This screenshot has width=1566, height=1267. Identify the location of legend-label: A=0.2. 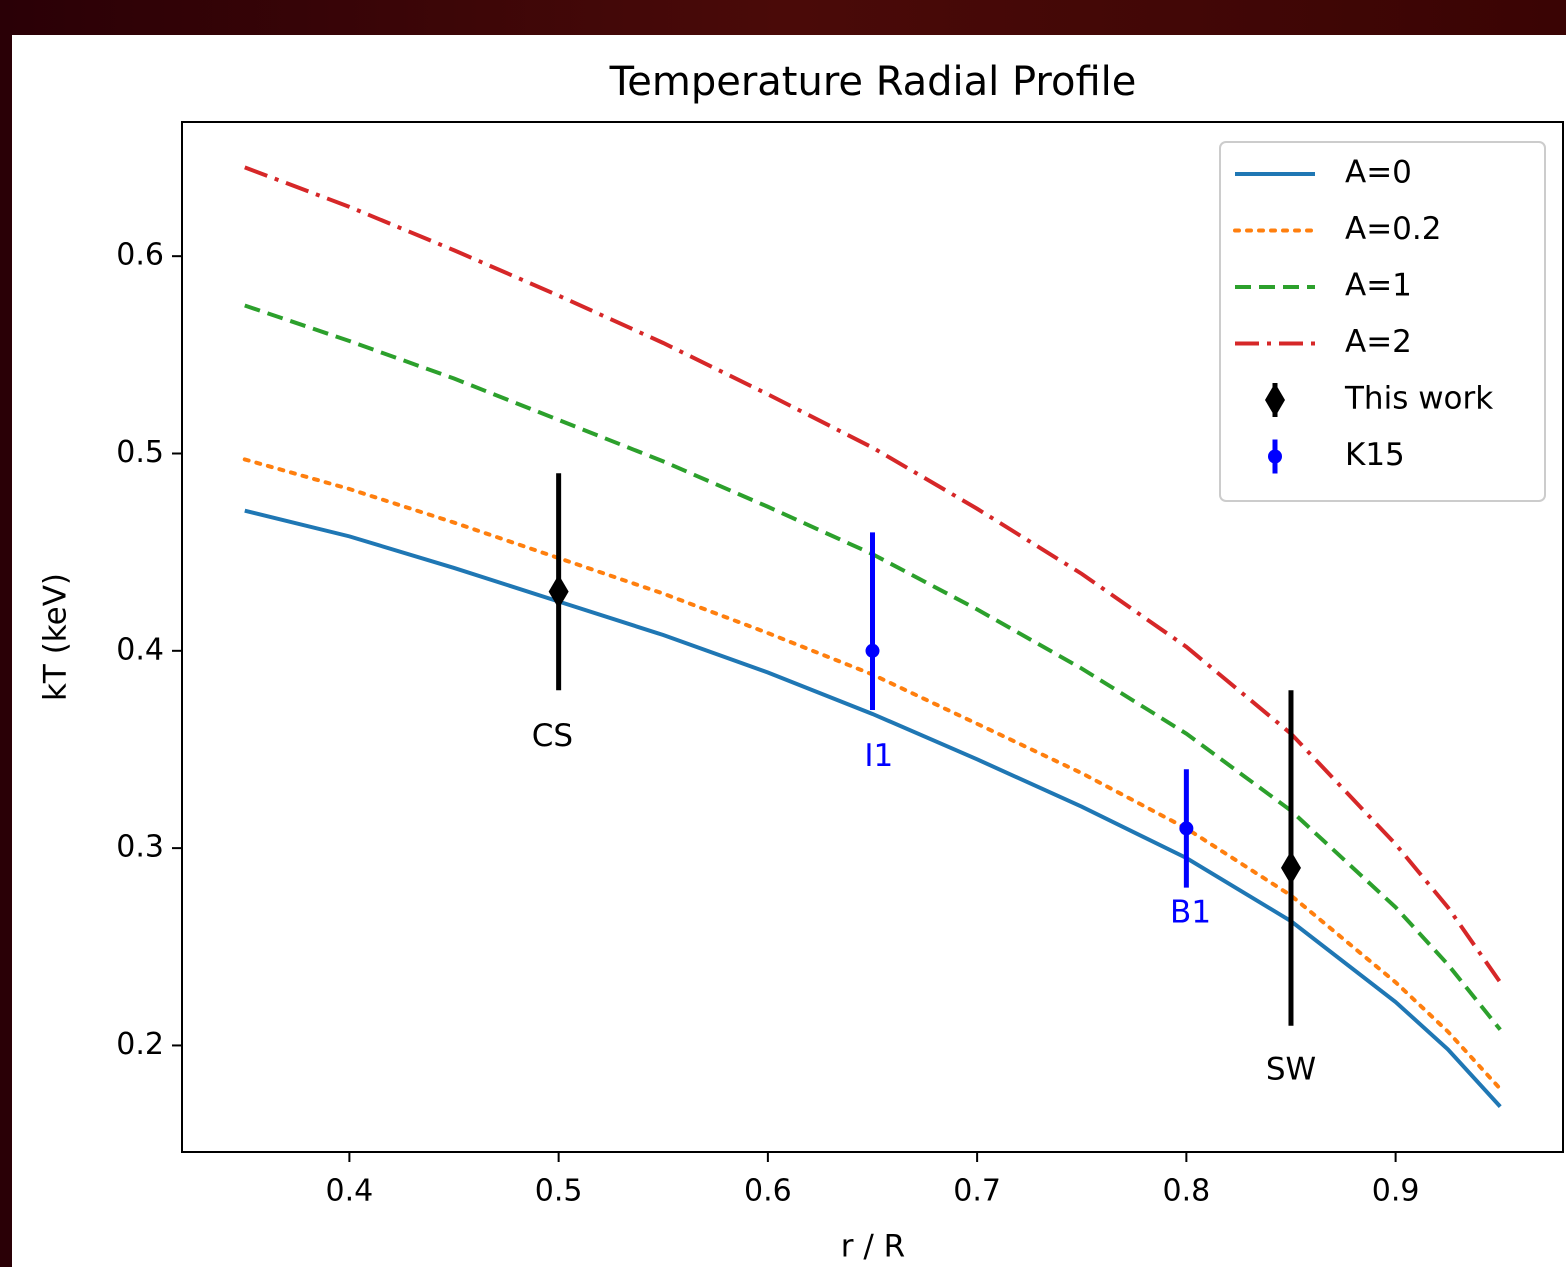
(1393, 229).